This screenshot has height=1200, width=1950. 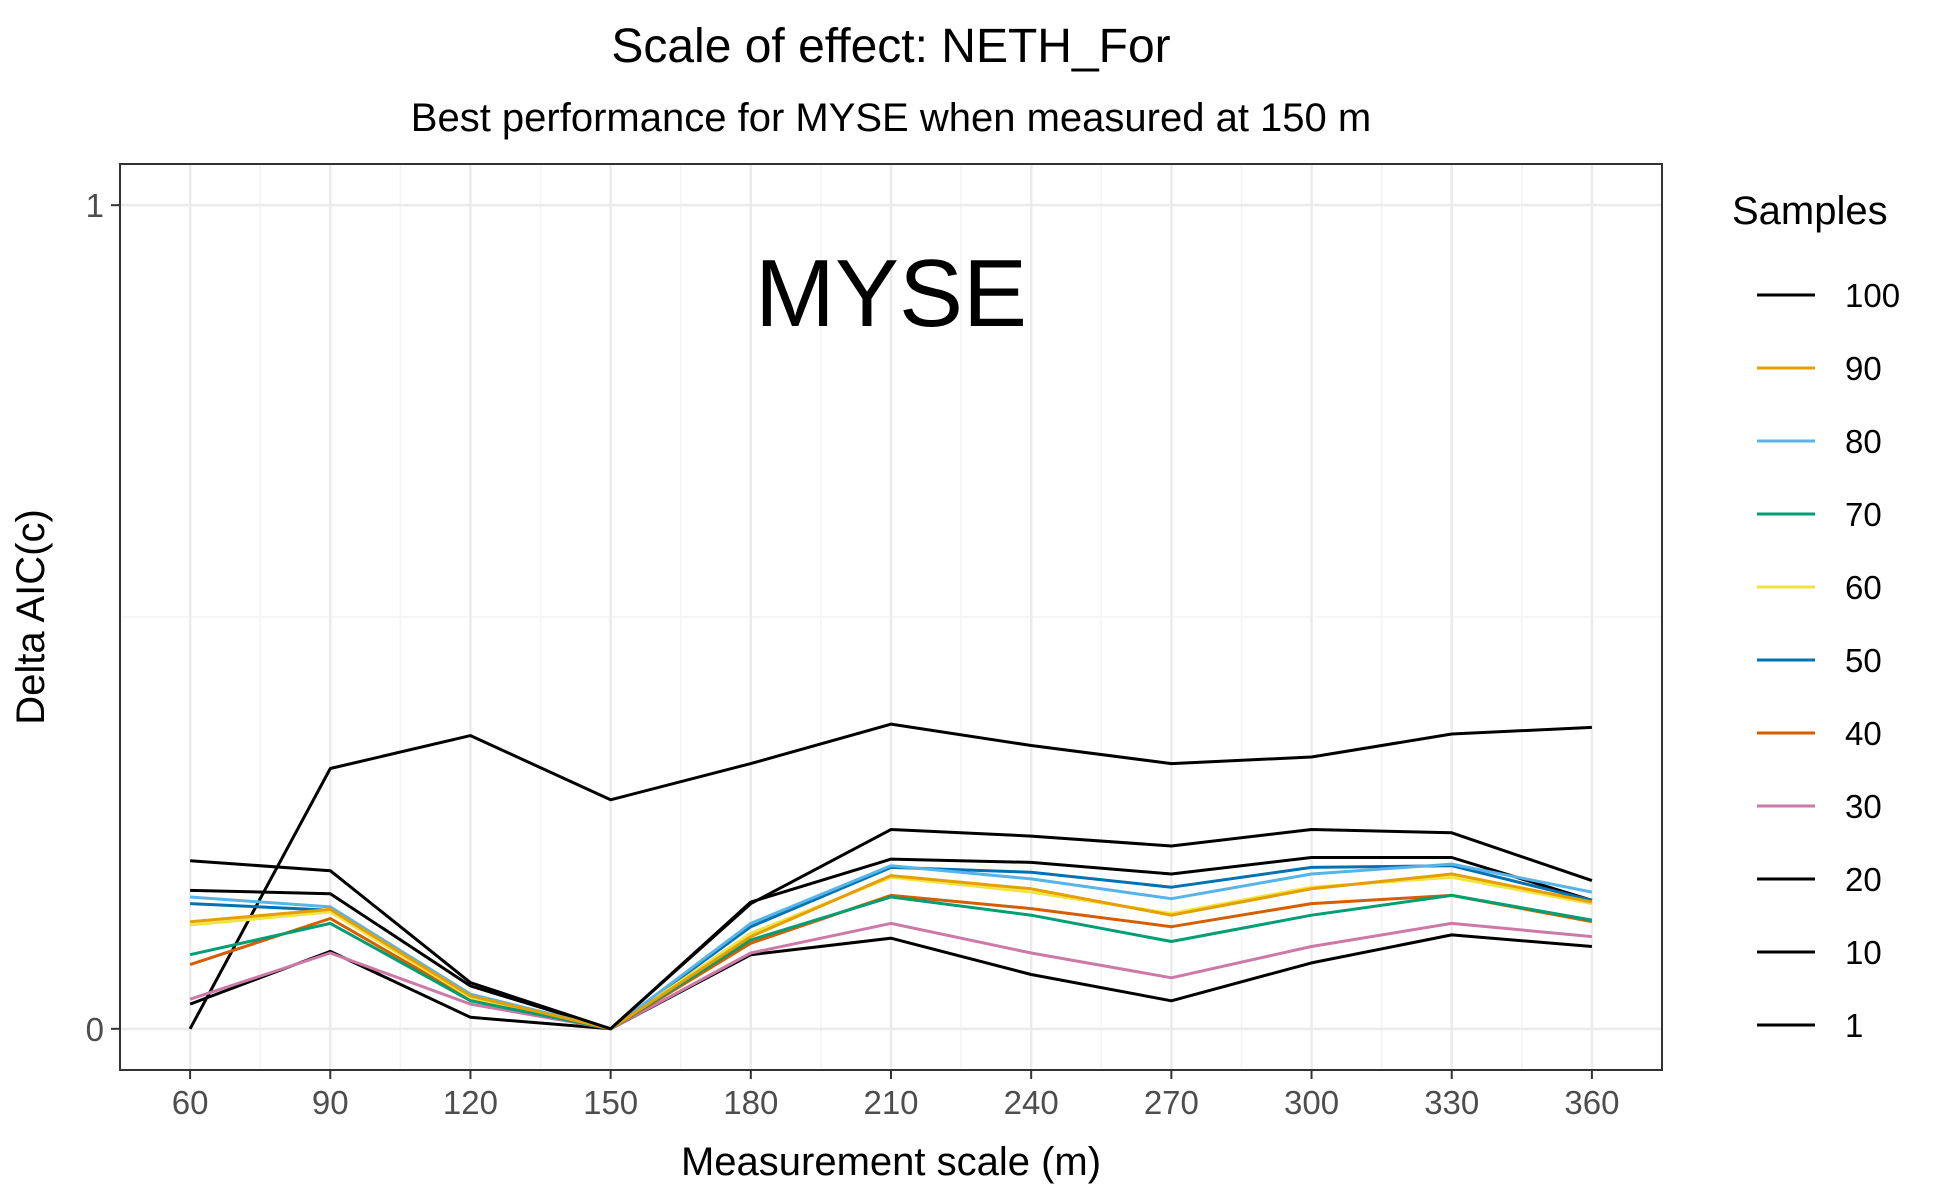 What do you see at coordinates (1819, 806) in the screenshot?
I see `legend-item: 30` at bounding box center [1819, 806].